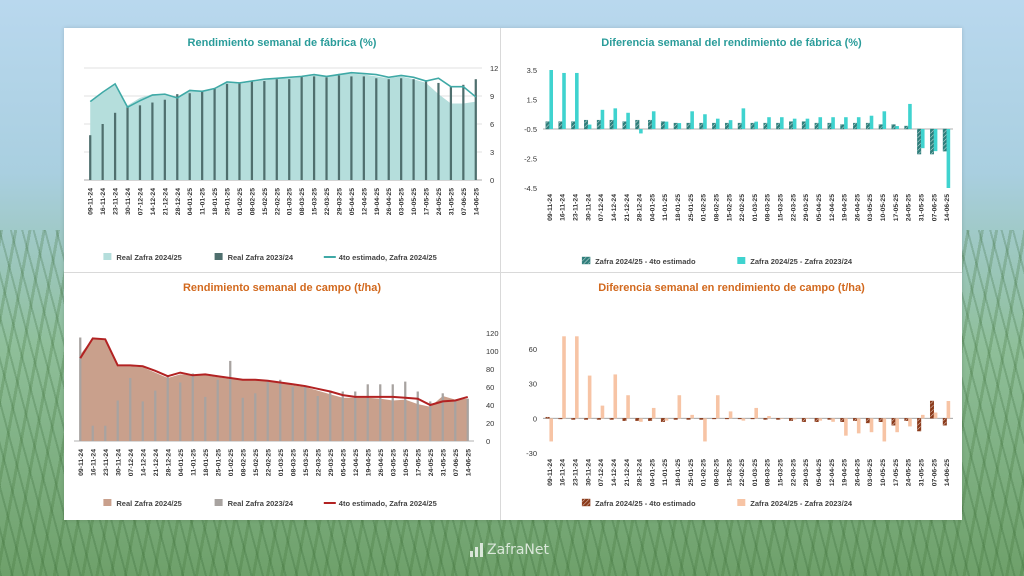 The width and height of the screenshot is (1024, 576). Describe the element at coordinates (921, 472) in the screenshot. I see `x-tick-label: 31-05-25` at that location.